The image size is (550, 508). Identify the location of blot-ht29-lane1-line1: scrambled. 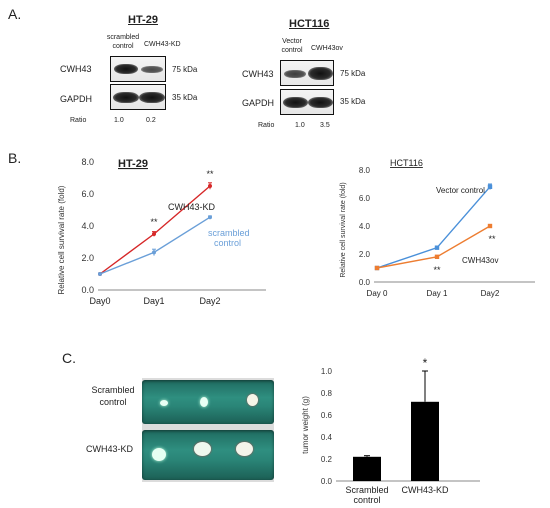
(123, 37).